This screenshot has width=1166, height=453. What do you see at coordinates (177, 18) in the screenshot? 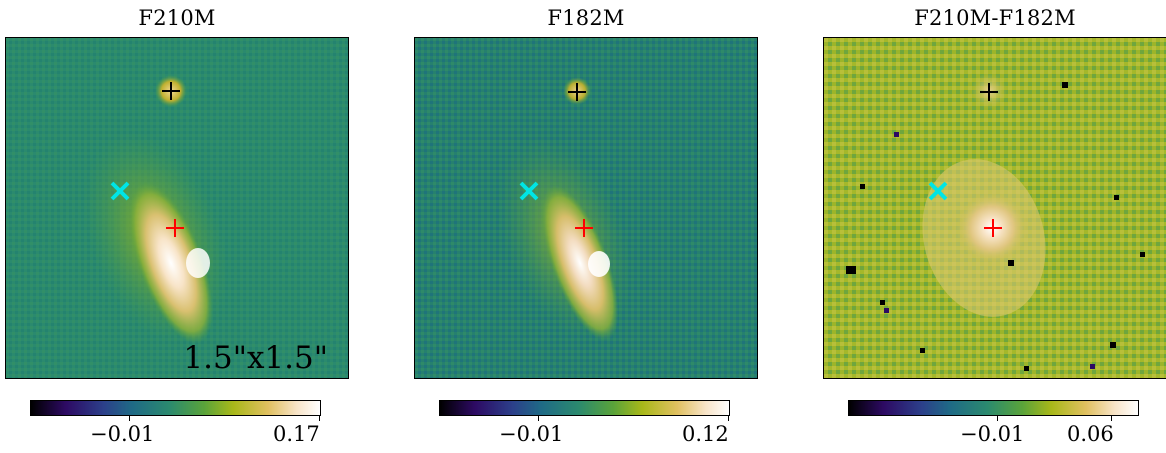
I see `panel-title: F210M` at bounding box center [177, 18].